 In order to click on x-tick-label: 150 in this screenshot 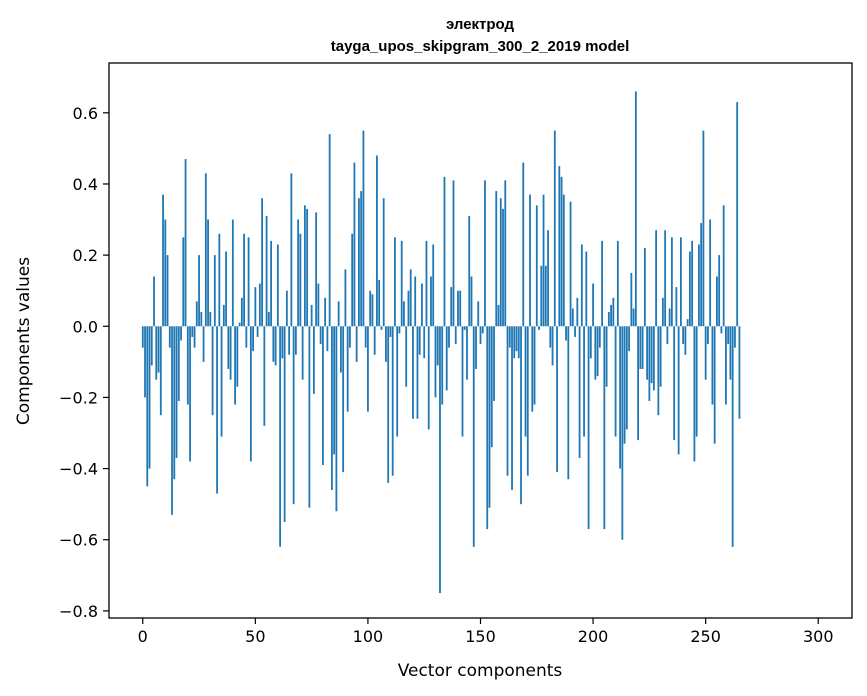, I will do `click(480, 636)`.